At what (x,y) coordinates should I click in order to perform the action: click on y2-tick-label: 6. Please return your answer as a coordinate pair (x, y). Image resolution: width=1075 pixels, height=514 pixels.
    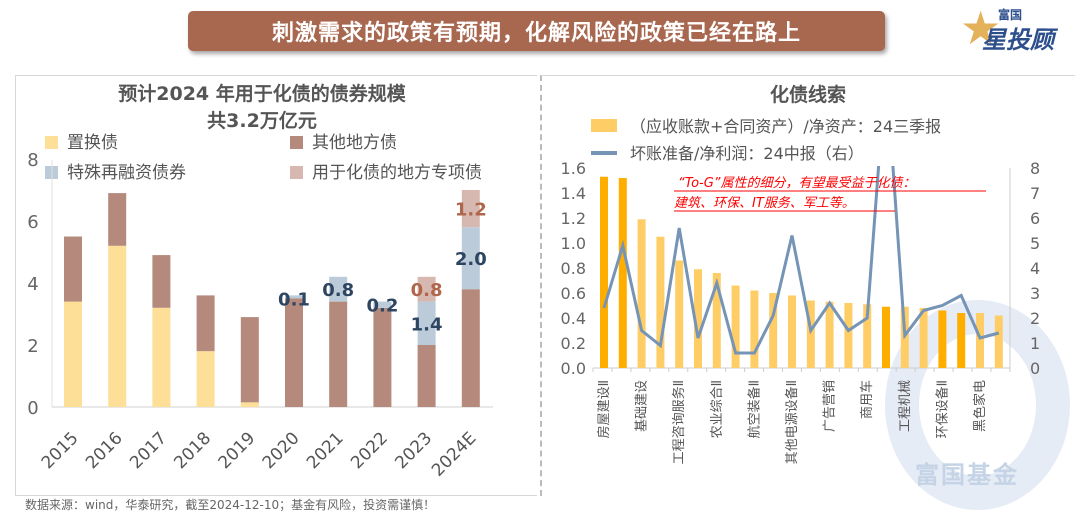
    Looking at the image, I should click on (1035, 218).